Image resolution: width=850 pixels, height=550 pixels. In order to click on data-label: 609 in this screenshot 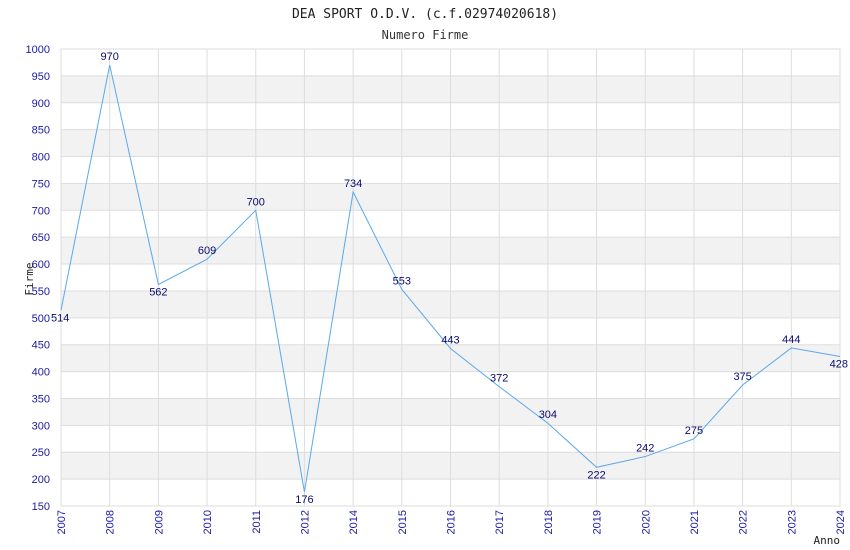, I will do `click(207, 251)`.